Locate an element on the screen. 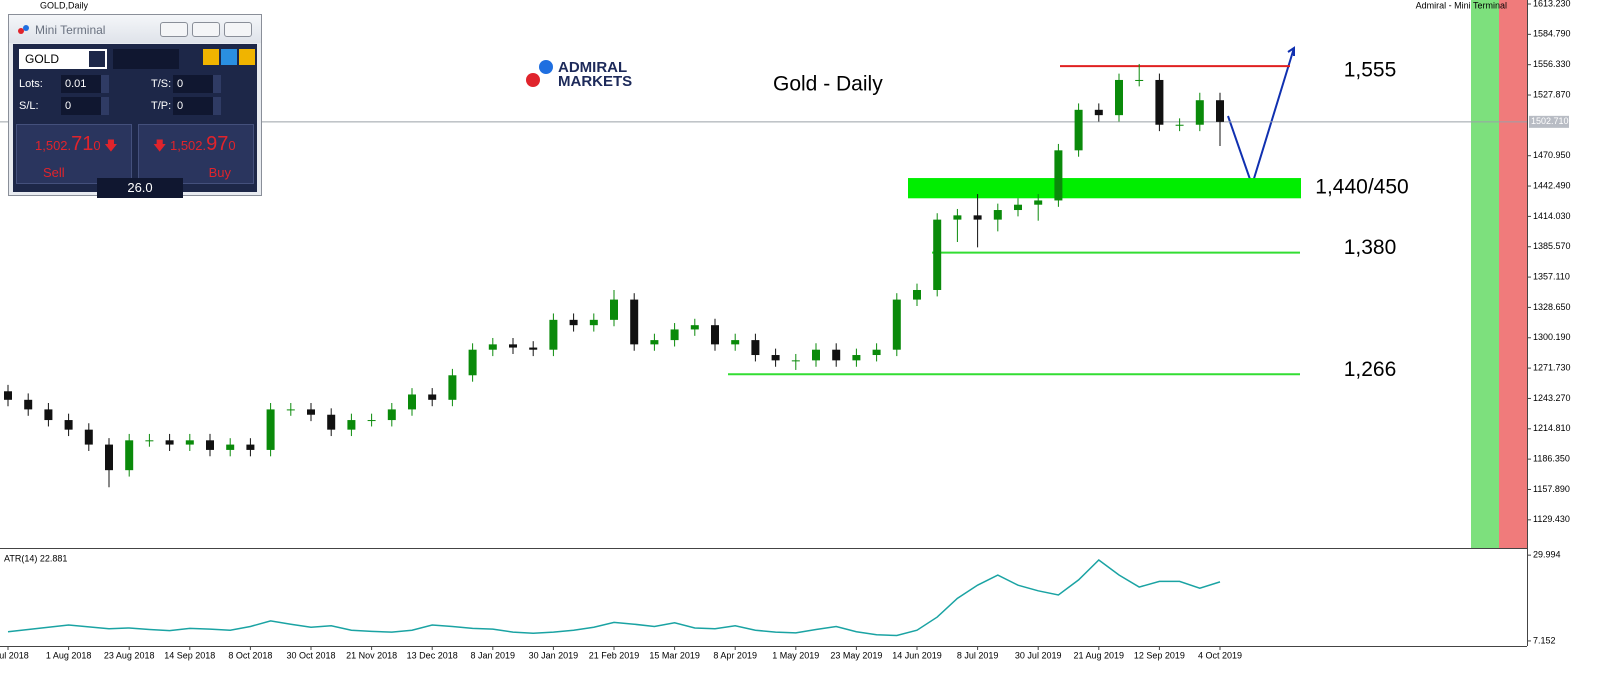  level-label: 1,440/450 is located at coordinates (1361, 187).